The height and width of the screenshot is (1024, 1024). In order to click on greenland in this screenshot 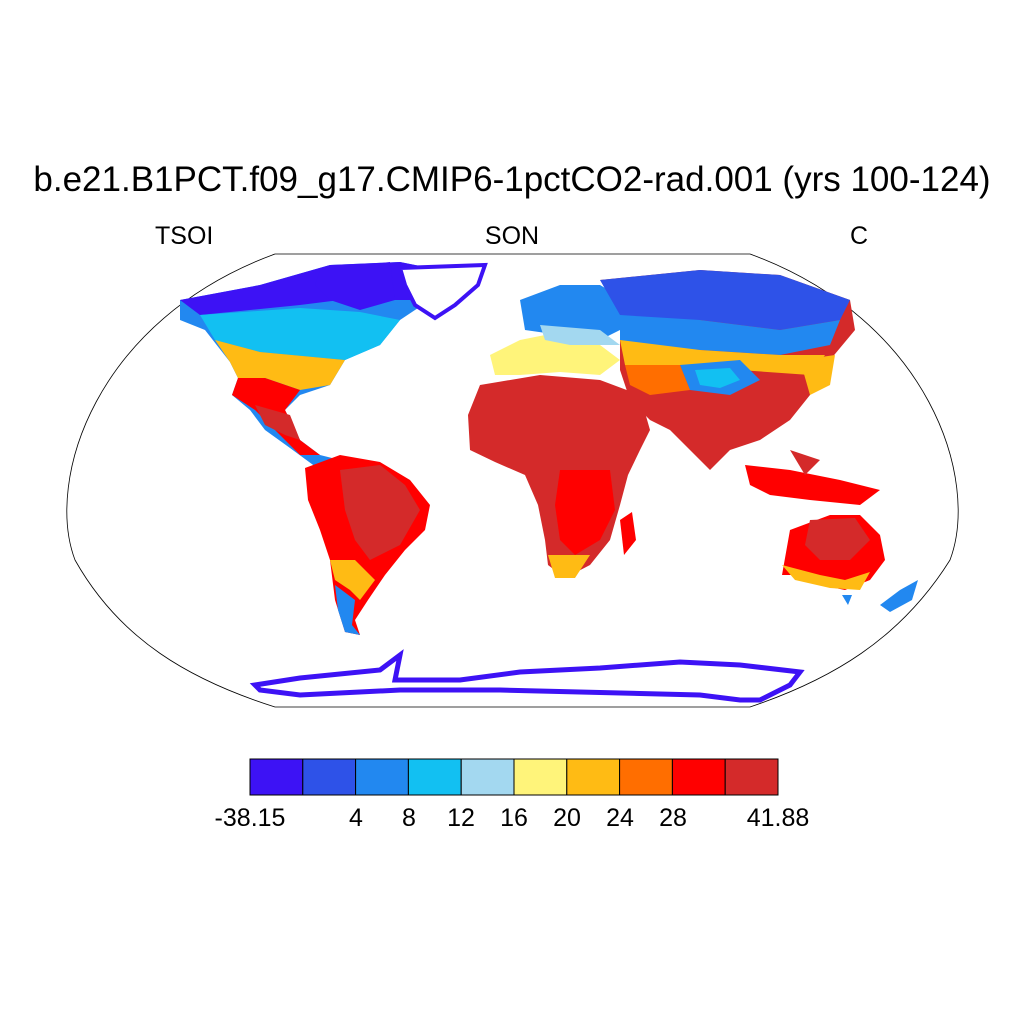, I will do `click(401, 291)`.